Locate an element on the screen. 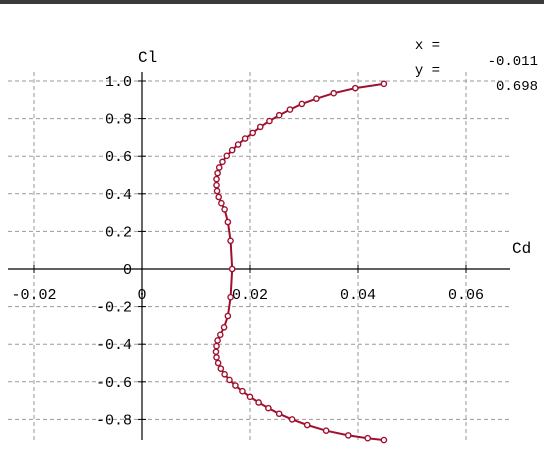 The height and width of the screenshot is (457, 544). x-tick-label: -0.02 is located at coordinates (33, 295).